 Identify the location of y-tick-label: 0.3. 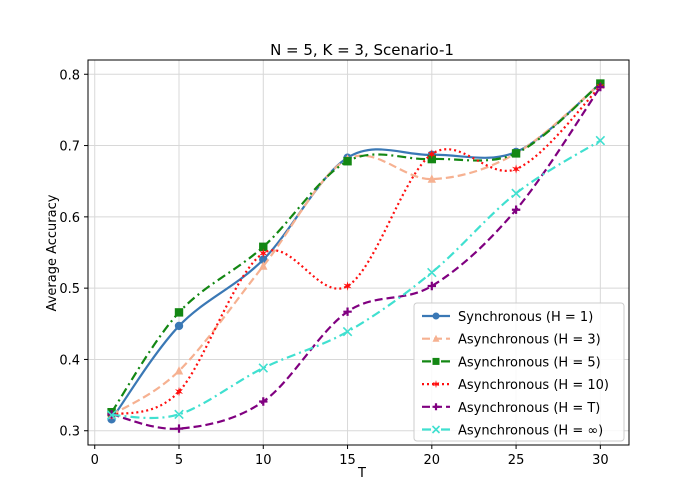
(69, 432).